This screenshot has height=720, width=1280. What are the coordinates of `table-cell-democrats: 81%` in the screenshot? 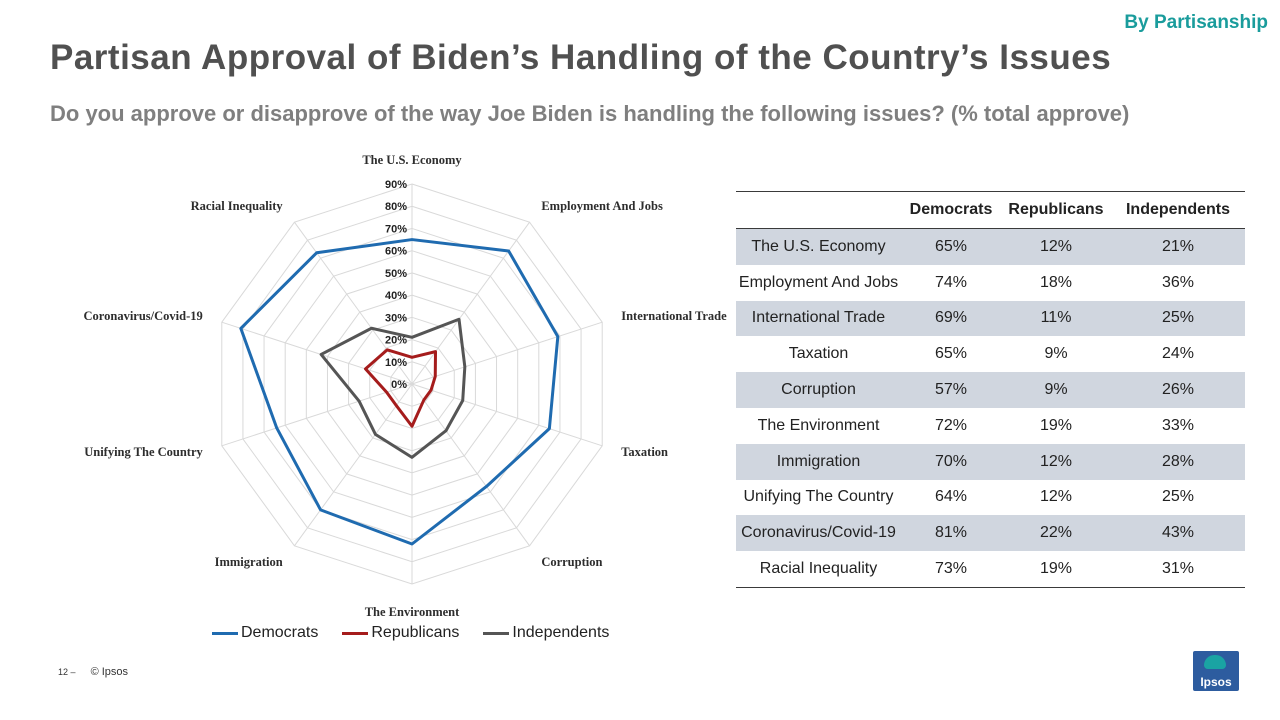 It's located at (951, 533).